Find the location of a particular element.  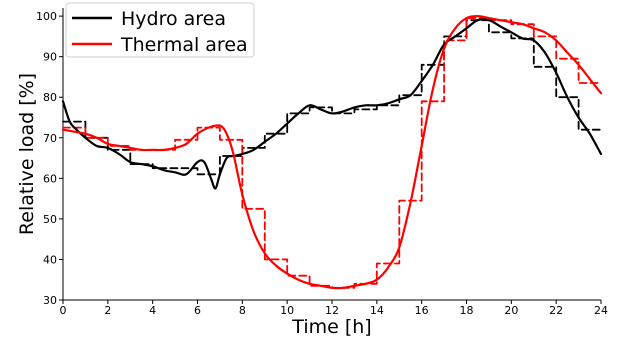

y-tick-label: 40 is located at coordinates (50, 259).